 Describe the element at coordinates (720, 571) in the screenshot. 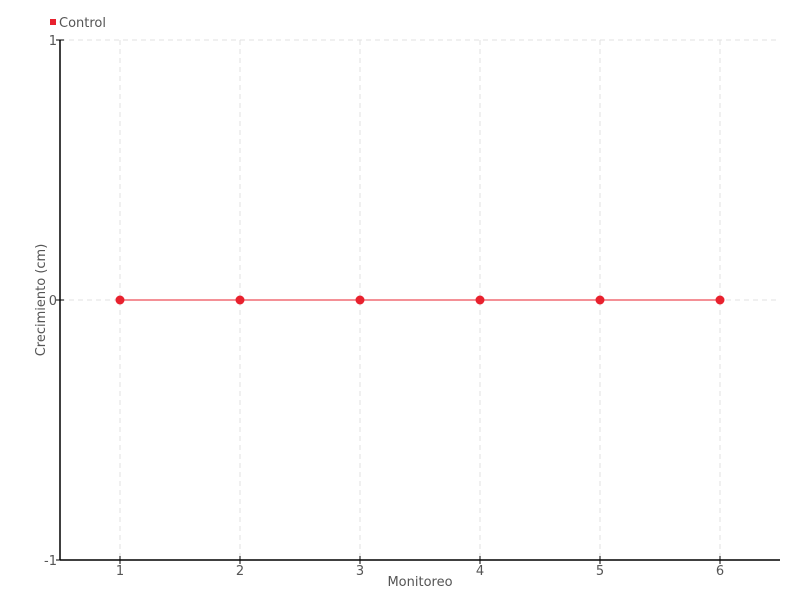

I see `x-tick-label: 6` at that location.